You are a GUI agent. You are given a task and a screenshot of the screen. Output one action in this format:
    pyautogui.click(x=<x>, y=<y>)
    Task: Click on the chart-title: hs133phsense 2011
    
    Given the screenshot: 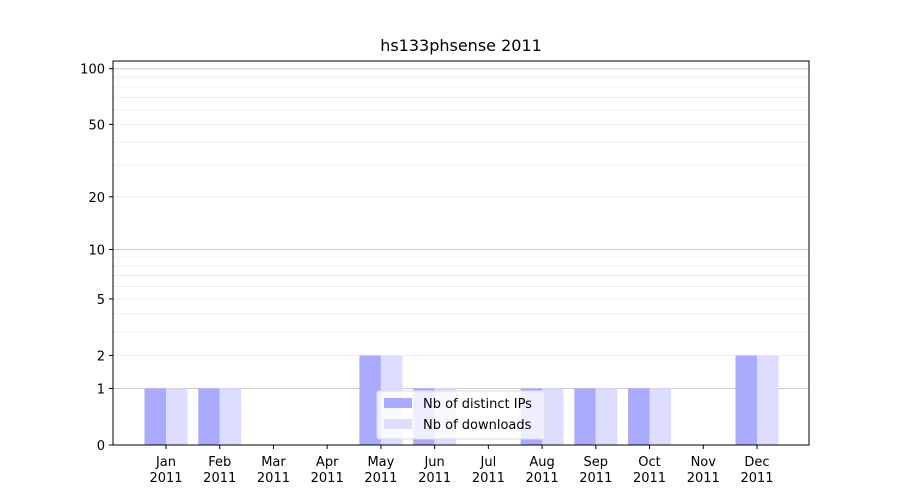 What is the action you would take?
    pyautogui.click(x=461, y=45)
    